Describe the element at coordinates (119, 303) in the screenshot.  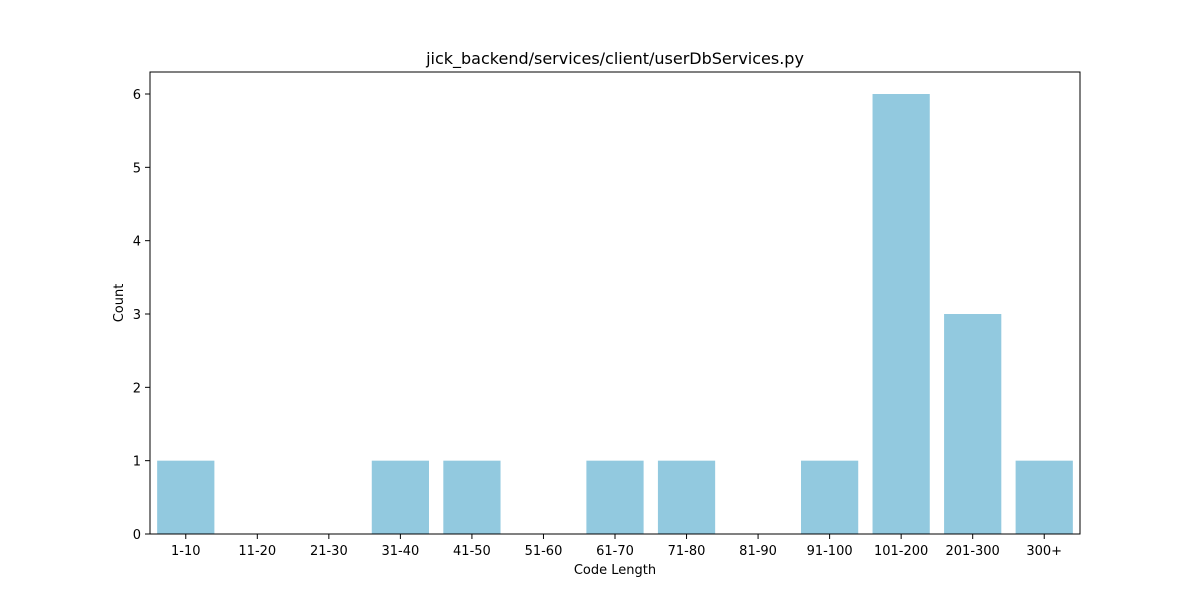
I see `y-axis-label: Count` at that location.